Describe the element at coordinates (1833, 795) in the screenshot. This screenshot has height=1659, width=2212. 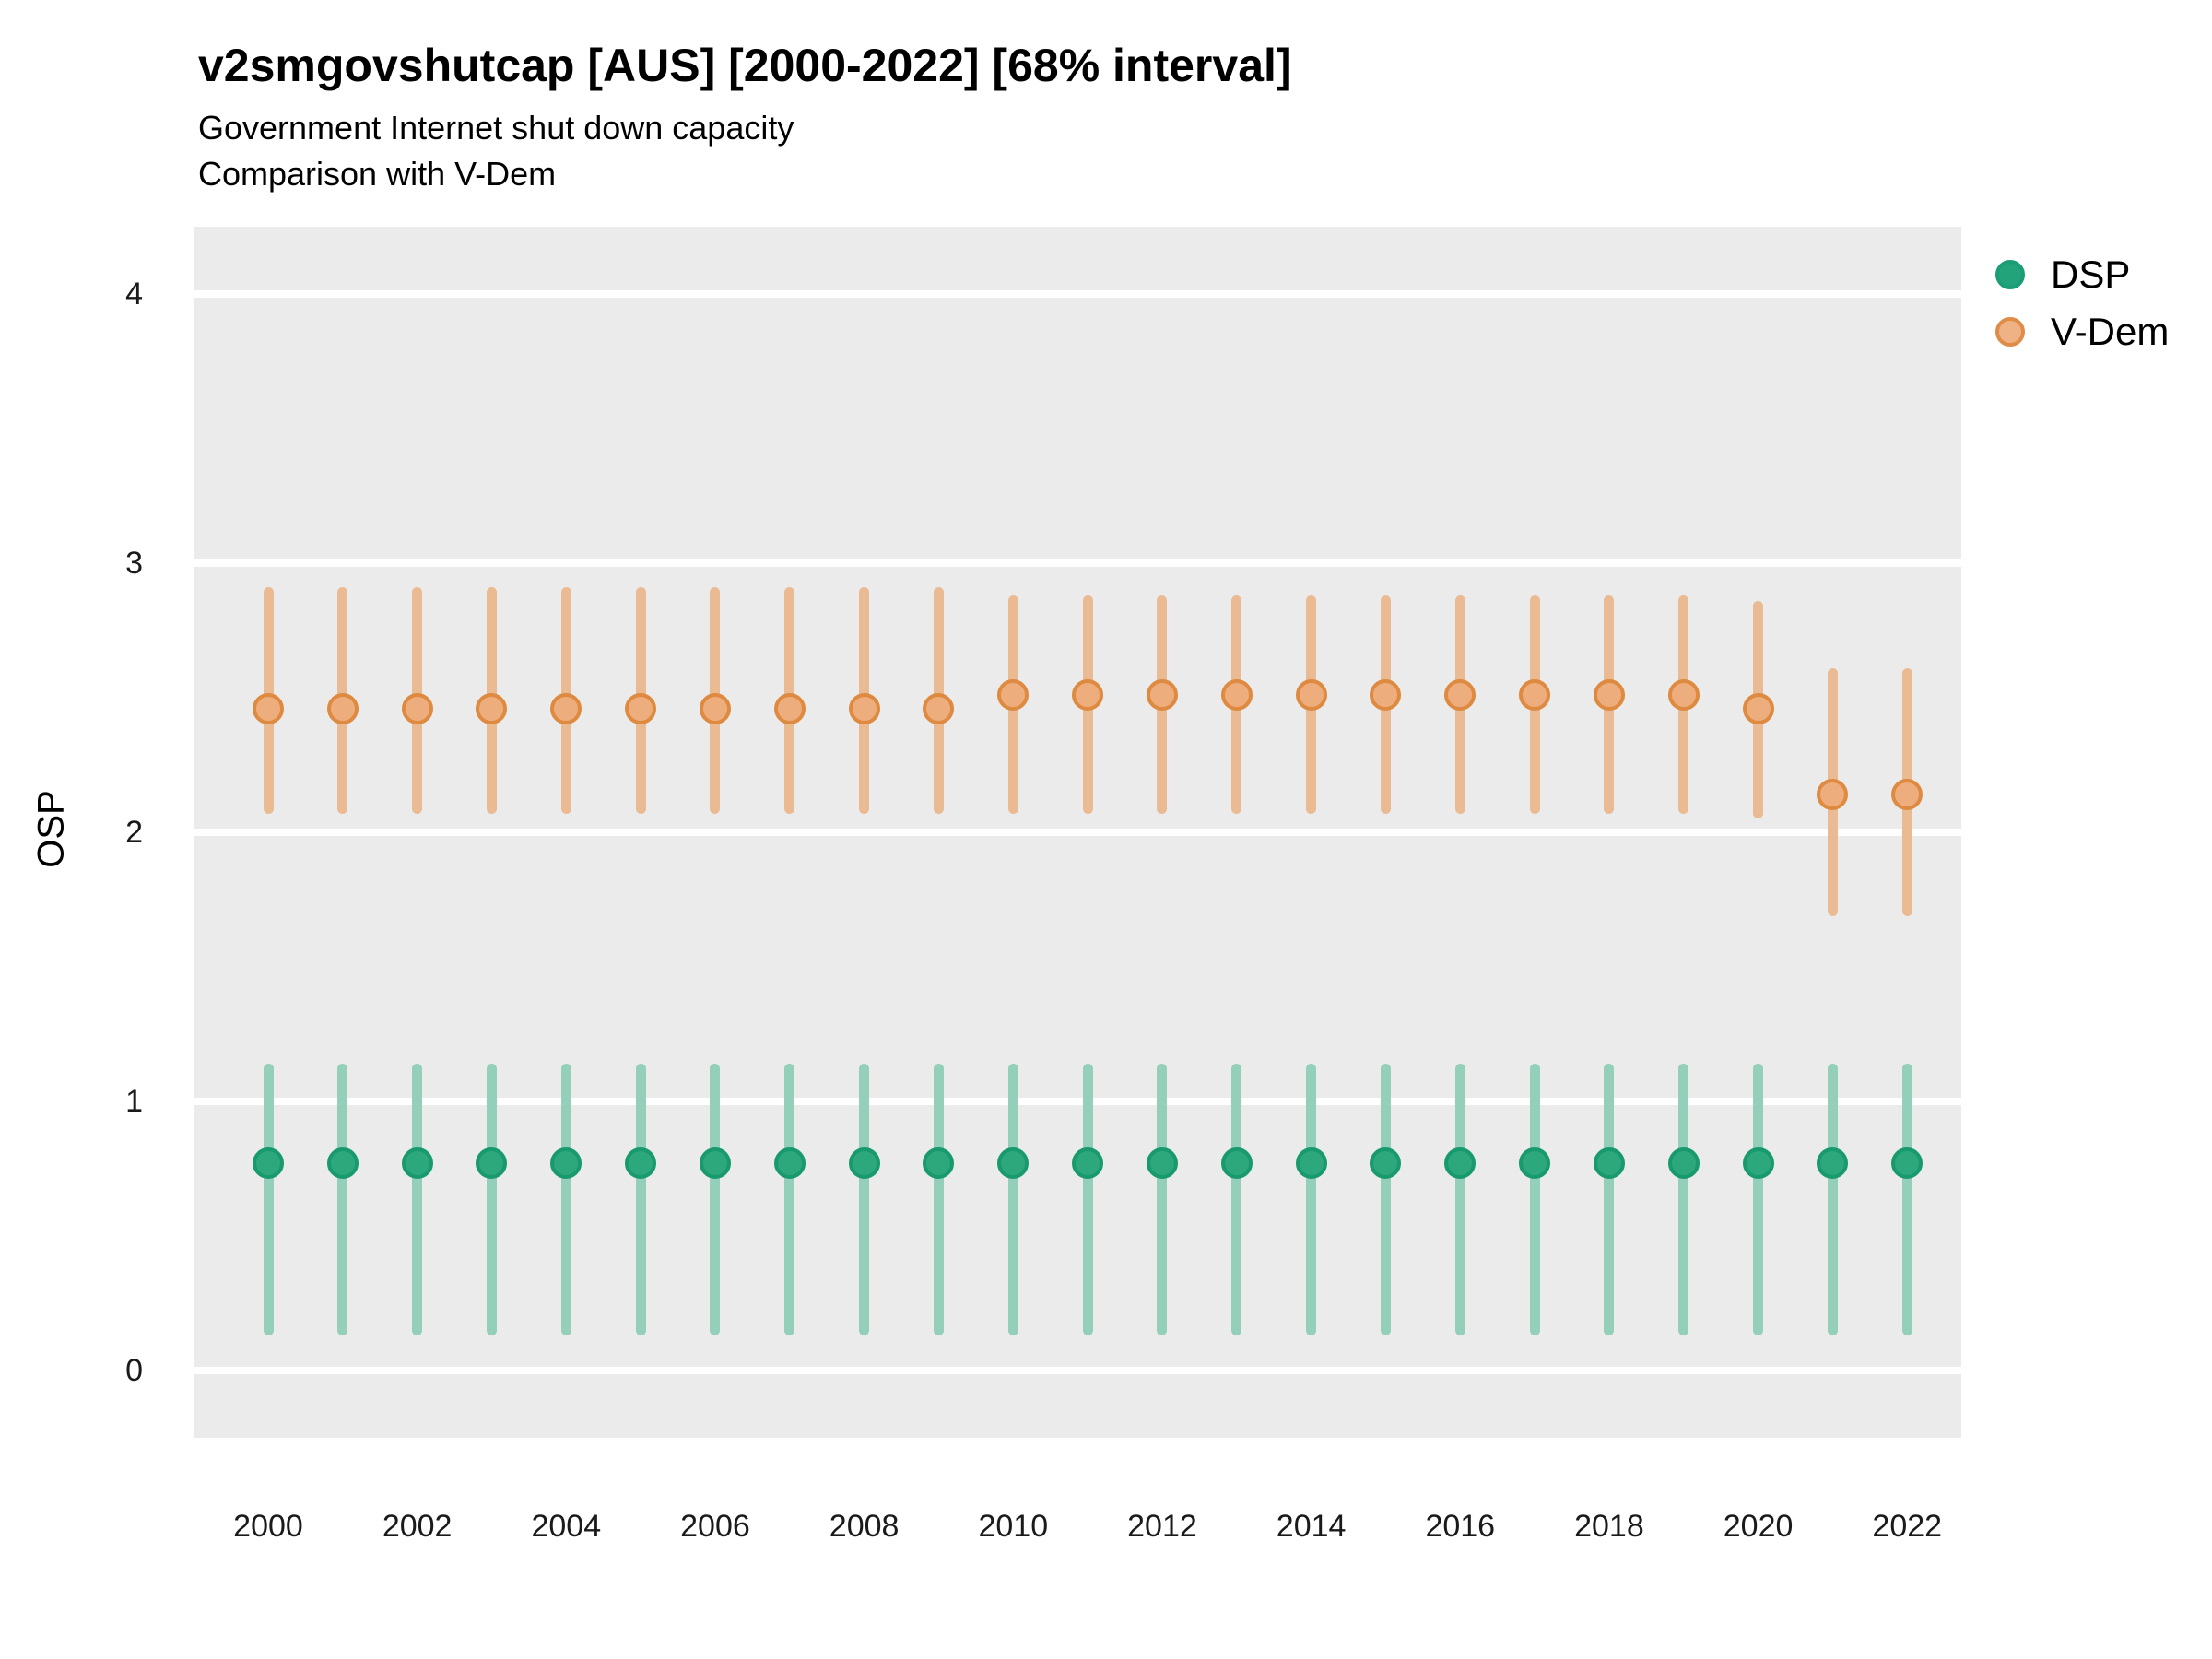
I see `vdem-point-2021` at that location.